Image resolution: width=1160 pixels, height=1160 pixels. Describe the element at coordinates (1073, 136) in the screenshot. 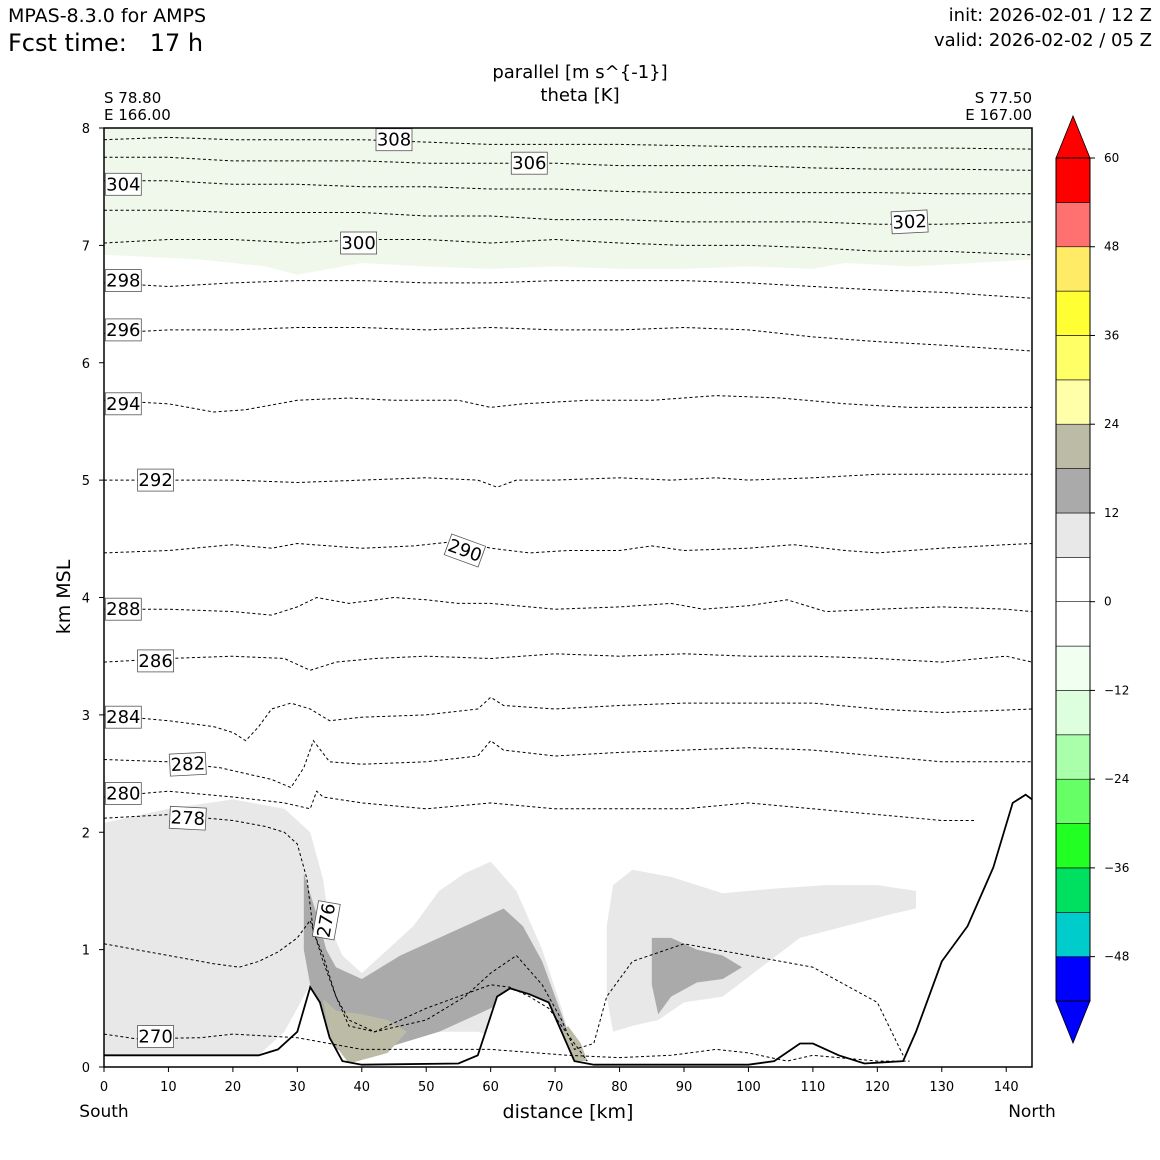

I see `colorbar-over-arrow` at that location.